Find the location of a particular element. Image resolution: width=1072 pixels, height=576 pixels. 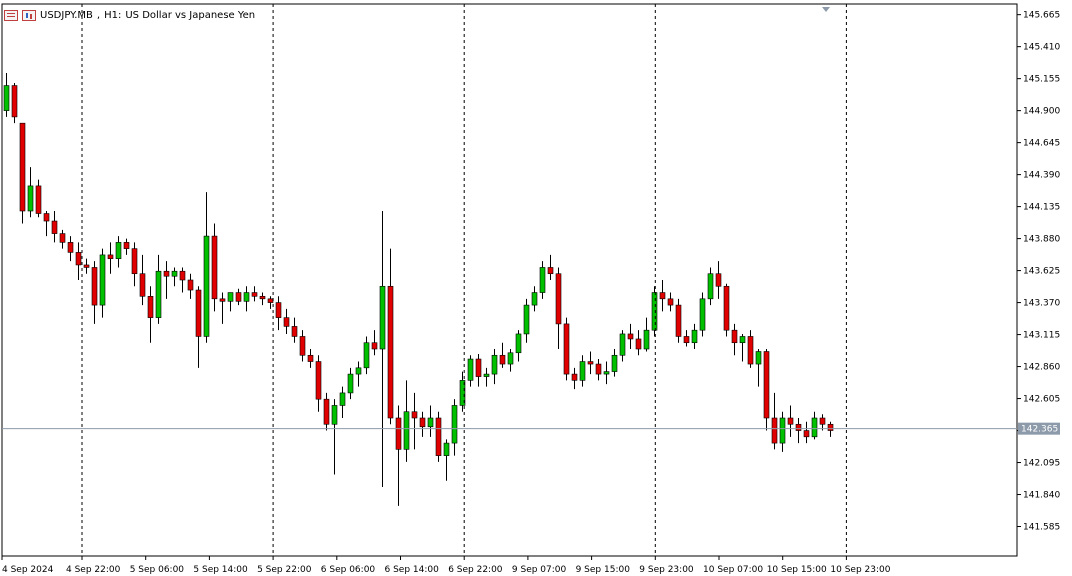

x-tick-label: 6 Sep 14:00 is located at coordinates (412, 570).